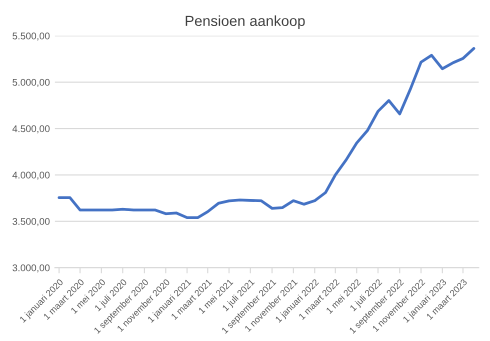 Image resolution: width=490 pixels, height=341 pixels. What do you see at coordinates (245, 22) in the screenshot?
I see `chart-title: Pensioen aankoop` at bounding box center [245, 22].